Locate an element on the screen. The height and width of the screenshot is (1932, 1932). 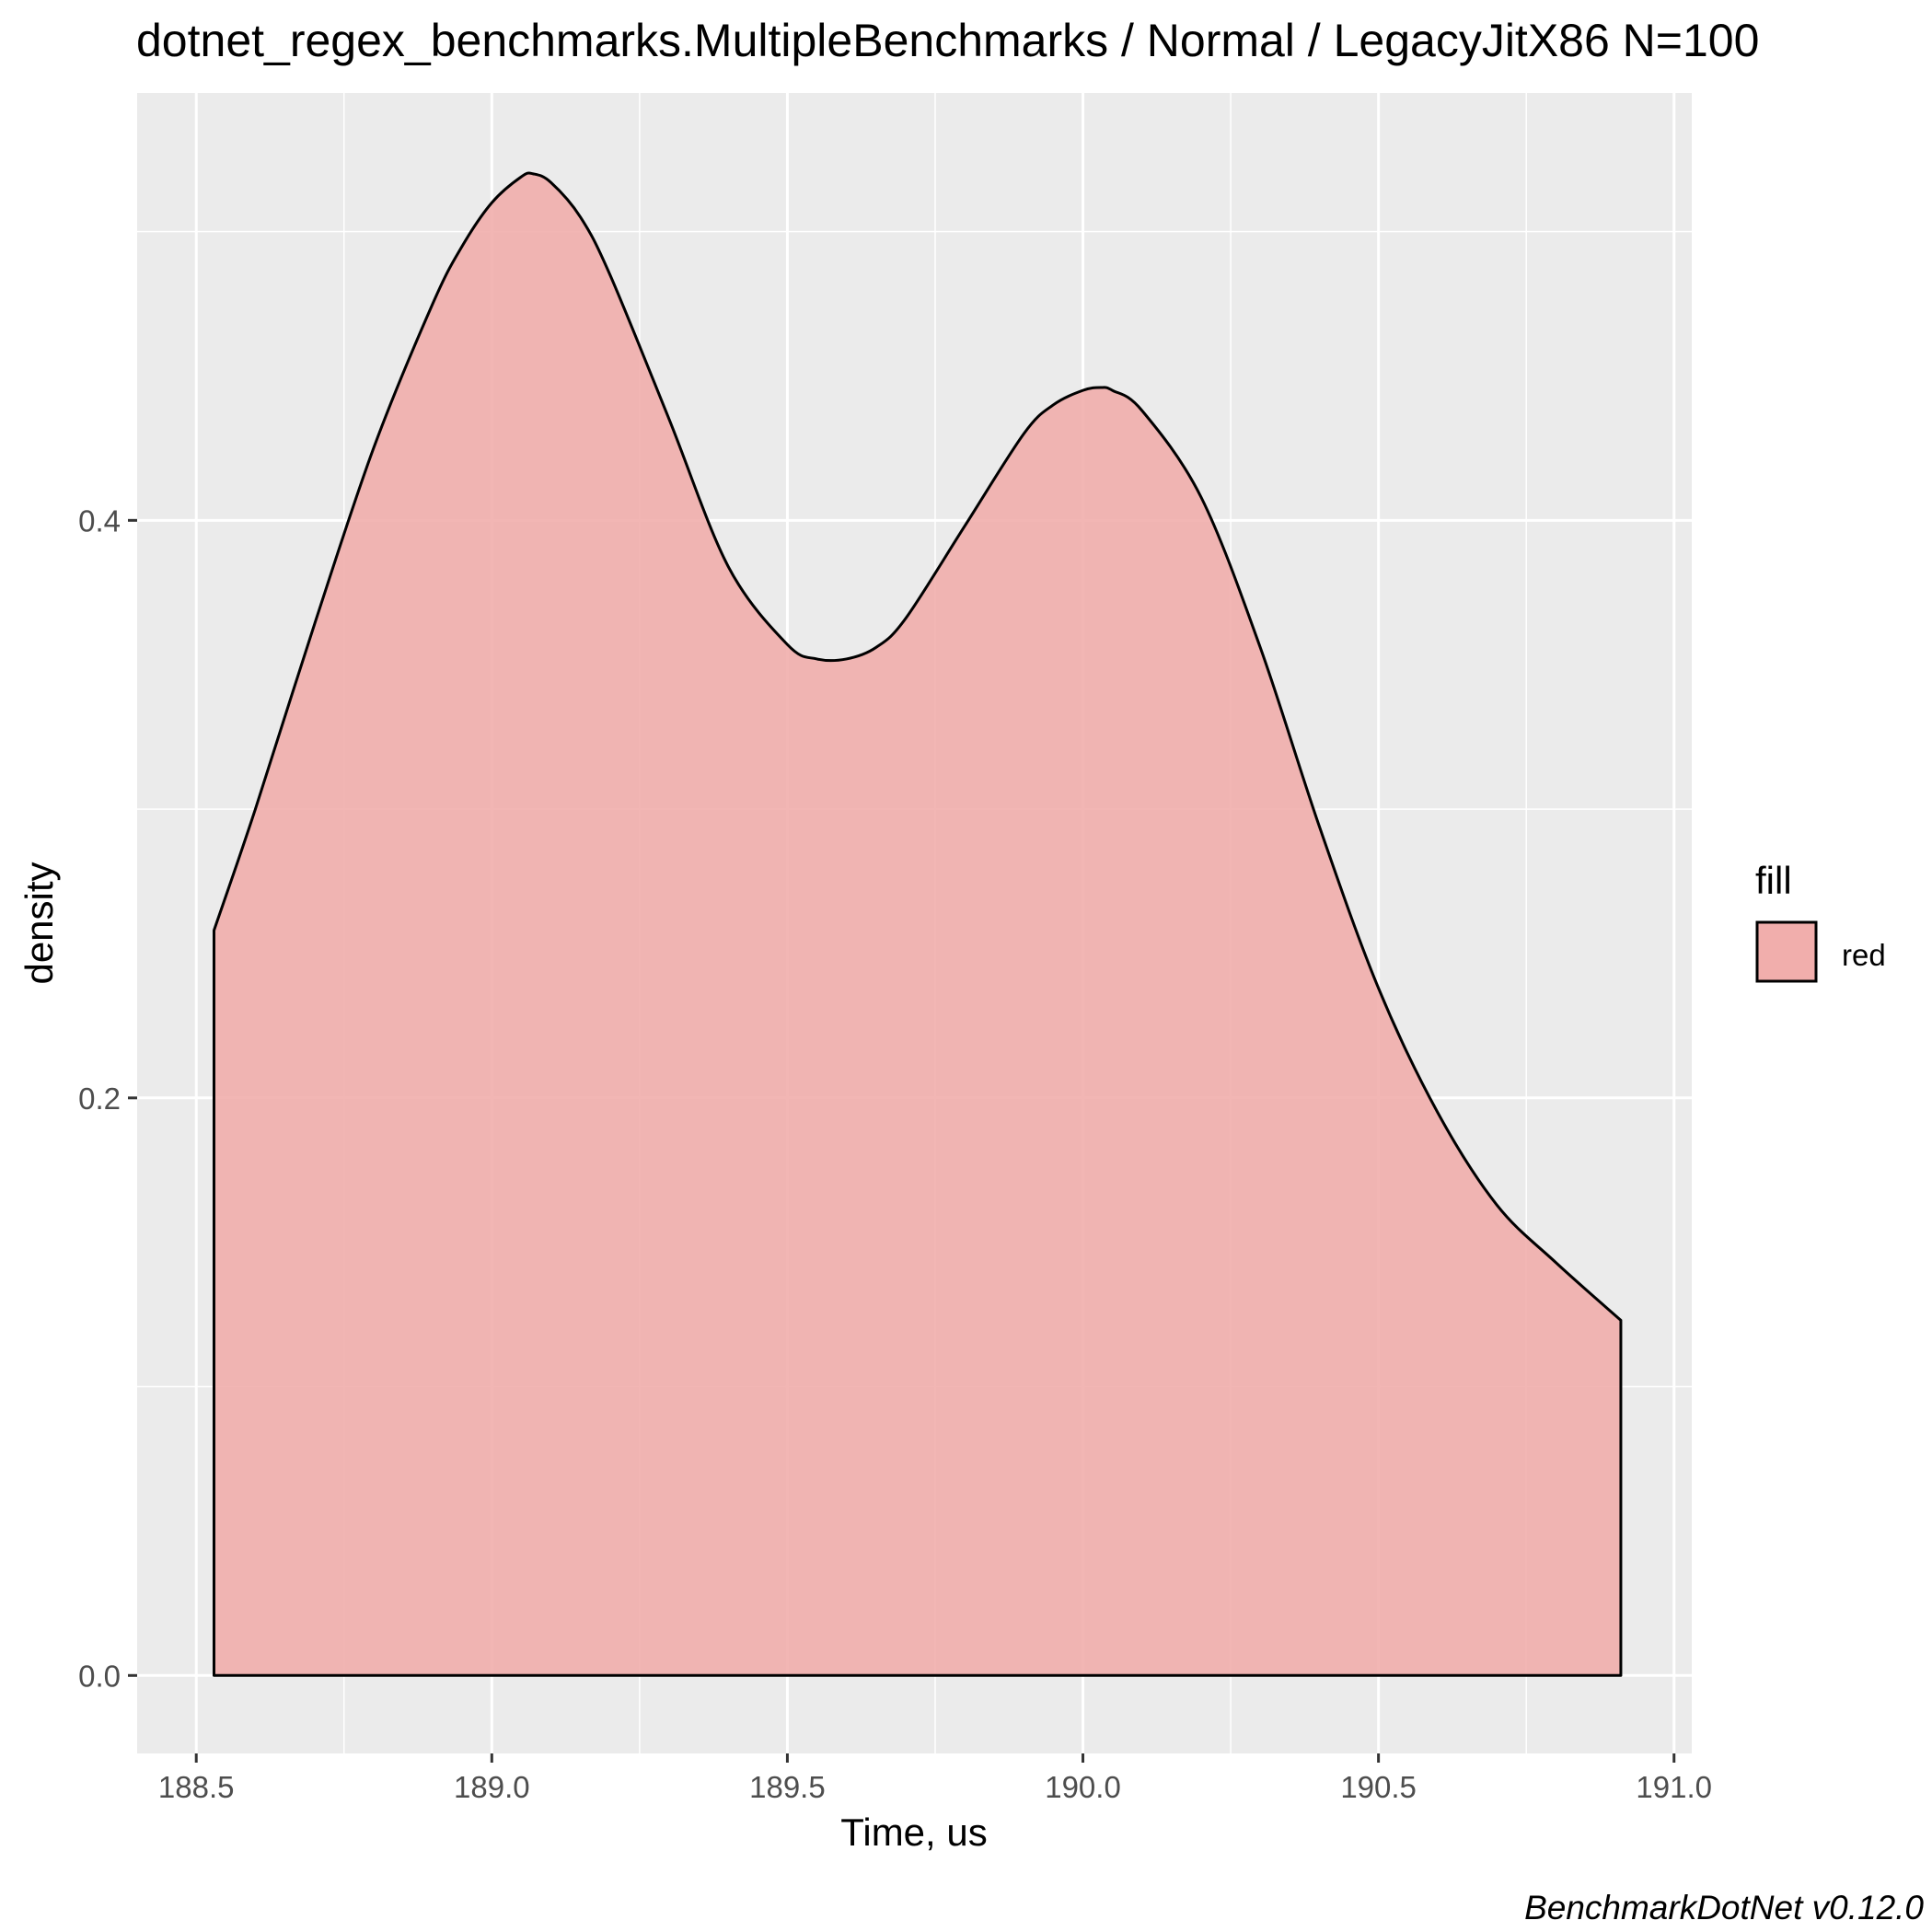
legend-key-swatch is located at coordinates (1787, 952).